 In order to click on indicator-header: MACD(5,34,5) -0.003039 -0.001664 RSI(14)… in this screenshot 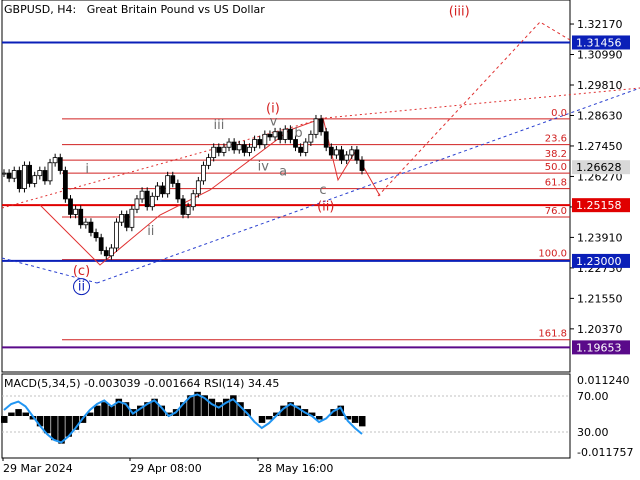, I will do `click(142, 383)`.